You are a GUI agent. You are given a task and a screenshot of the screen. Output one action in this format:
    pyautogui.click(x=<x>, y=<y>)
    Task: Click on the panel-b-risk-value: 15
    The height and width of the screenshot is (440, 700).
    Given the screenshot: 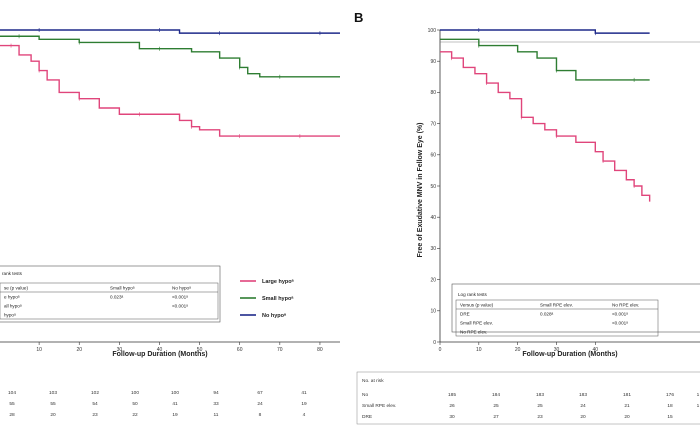 What is the action you would take?
    pyautogui.click(x=670, y=417)
    